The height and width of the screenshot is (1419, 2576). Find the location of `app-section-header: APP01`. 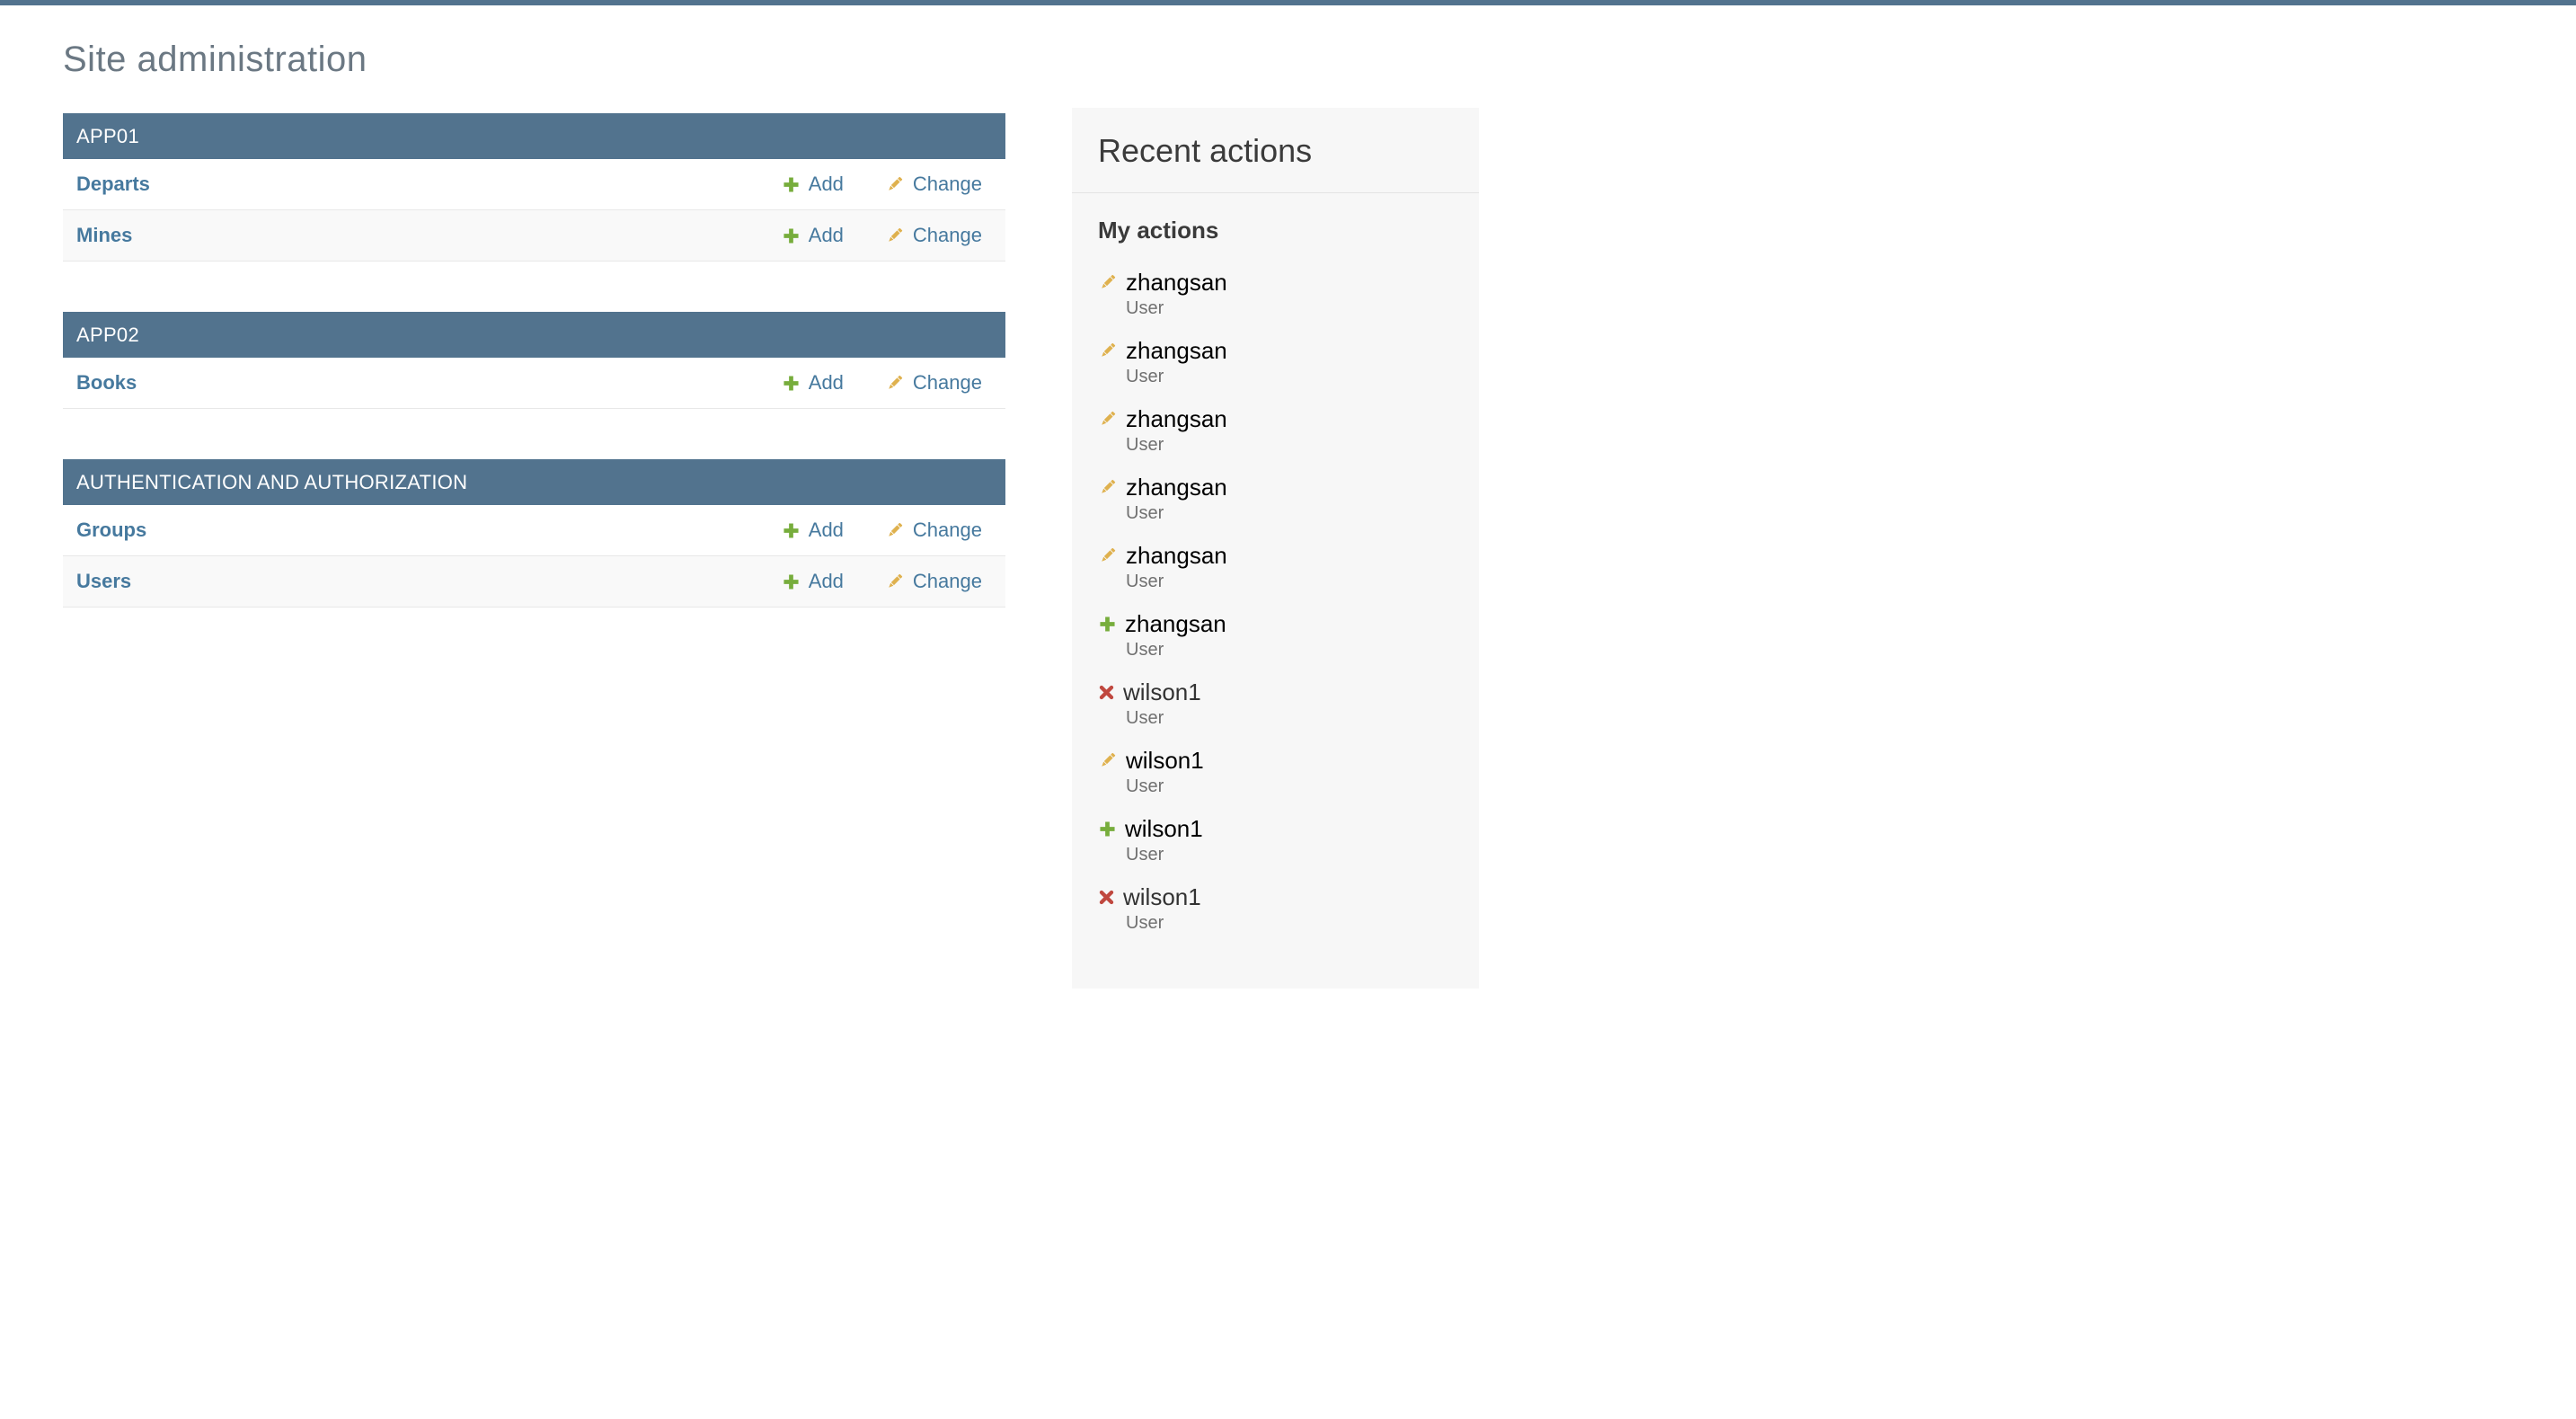

app-section-header: APP01 is located at coordinates (534, 136).